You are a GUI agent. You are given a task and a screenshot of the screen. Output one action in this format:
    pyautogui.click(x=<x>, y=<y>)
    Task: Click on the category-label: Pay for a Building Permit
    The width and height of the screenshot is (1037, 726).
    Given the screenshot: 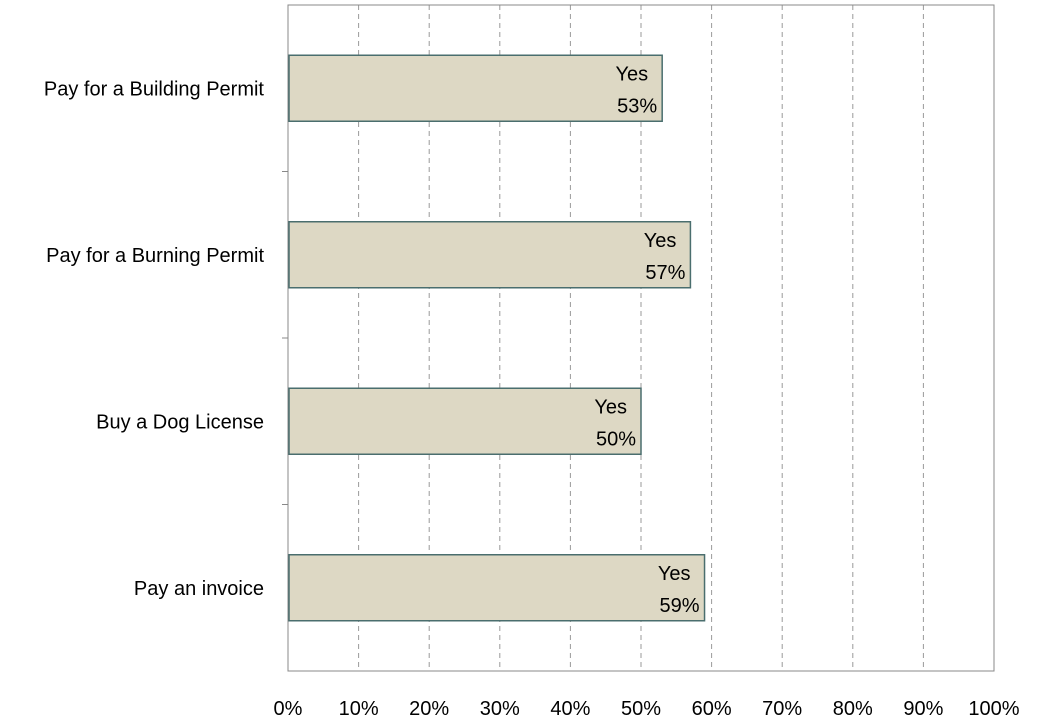 What is the action you would take?
    pyautogui.click(x=154, y=89)
    